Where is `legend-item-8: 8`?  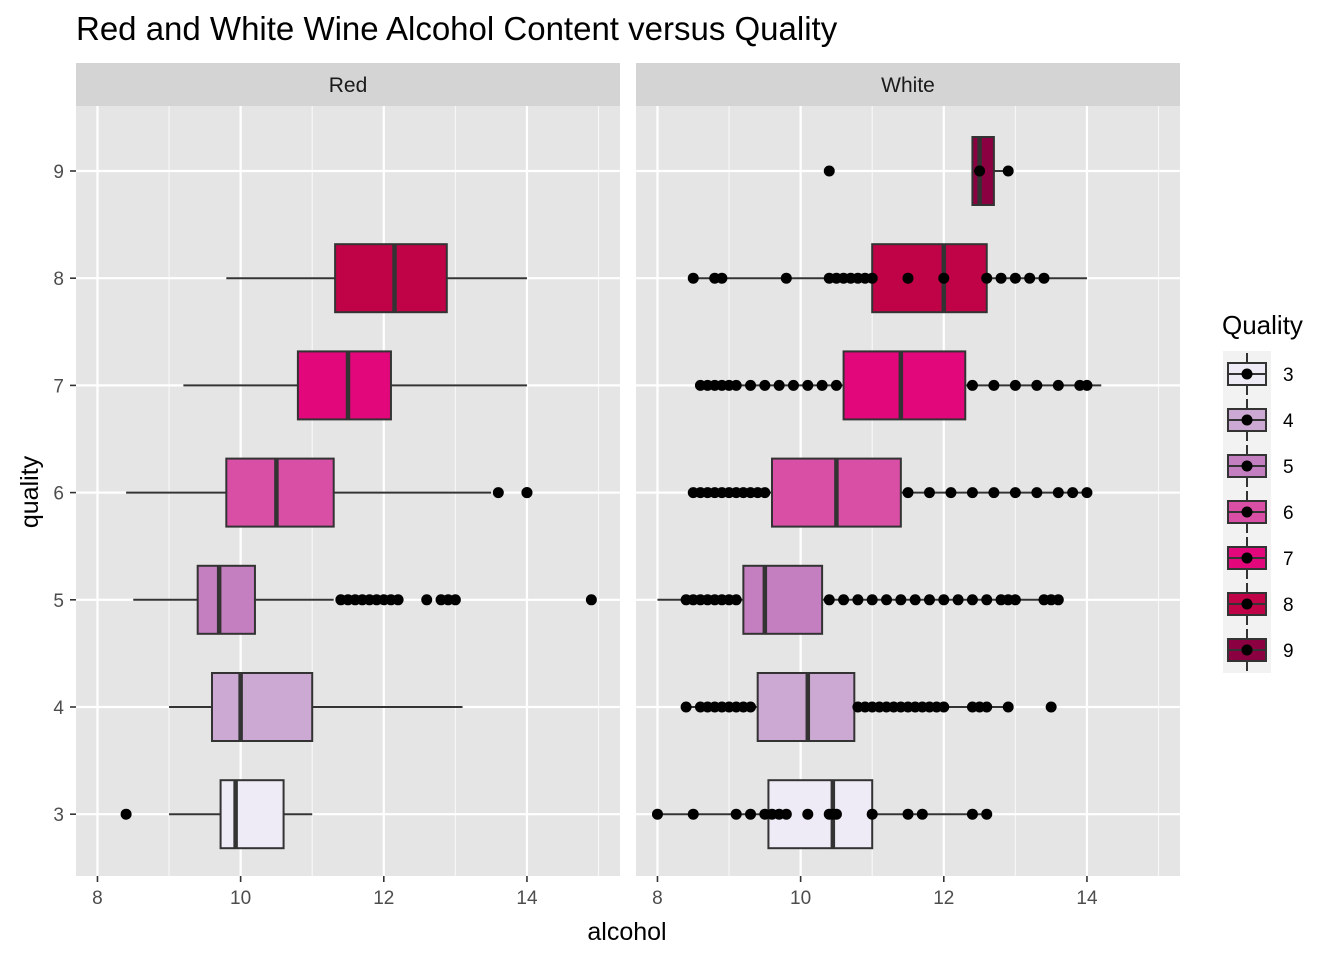 legend-item-8: 8 is located at coordinates (1260, 604).